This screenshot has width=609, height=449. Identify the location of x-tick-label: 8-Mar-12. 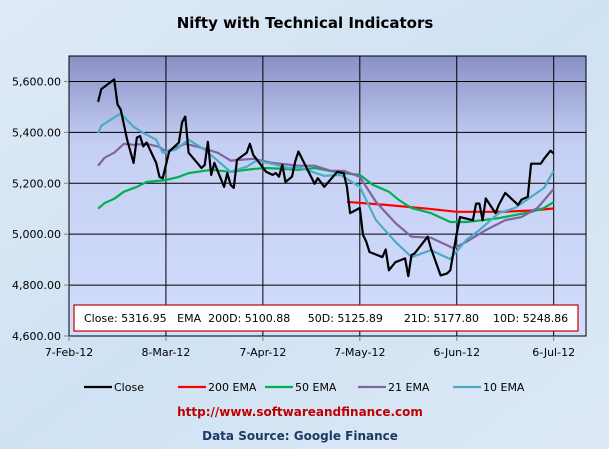
(165, 352).